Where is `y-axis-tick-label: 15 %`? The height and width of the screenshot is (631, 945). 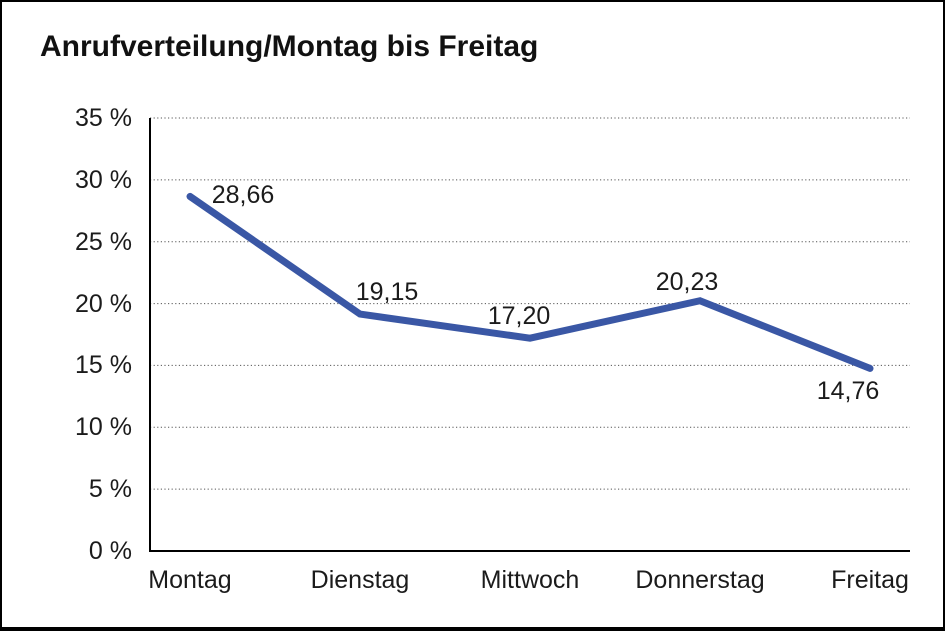
y-axis-tick-label: 15 % is located at coordinates (103, 365).